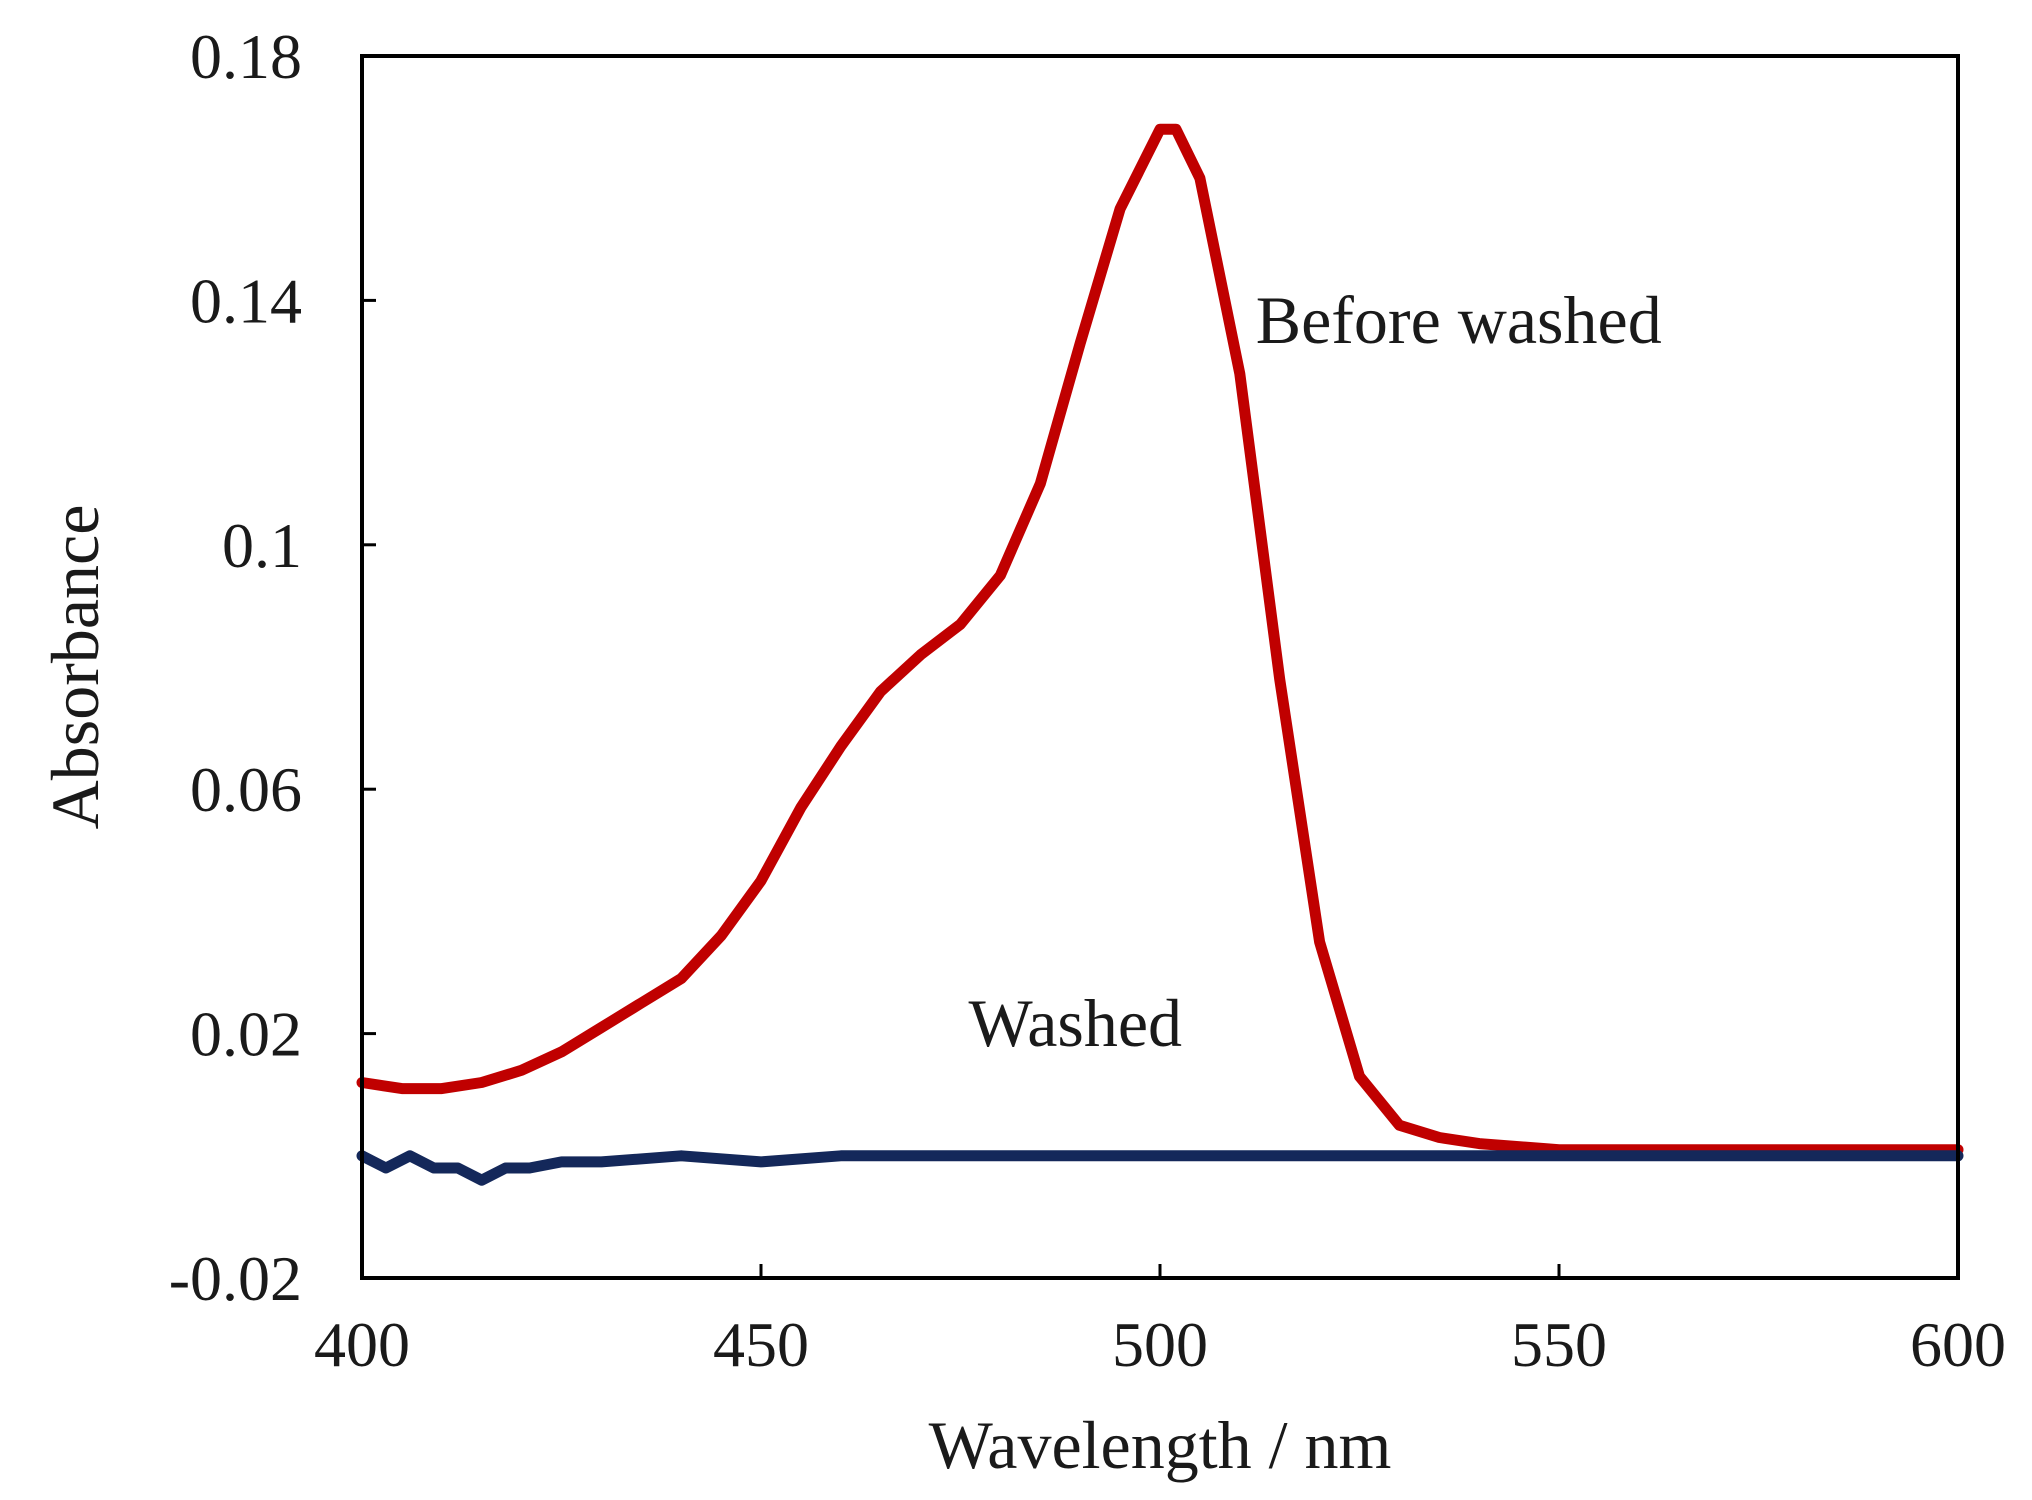 The width and height of the screenshot is (2032, 1500). Describe the element at coordinates (1958, 1344) in the screenshot. I see `x-tick-label-600: 600` at that location.